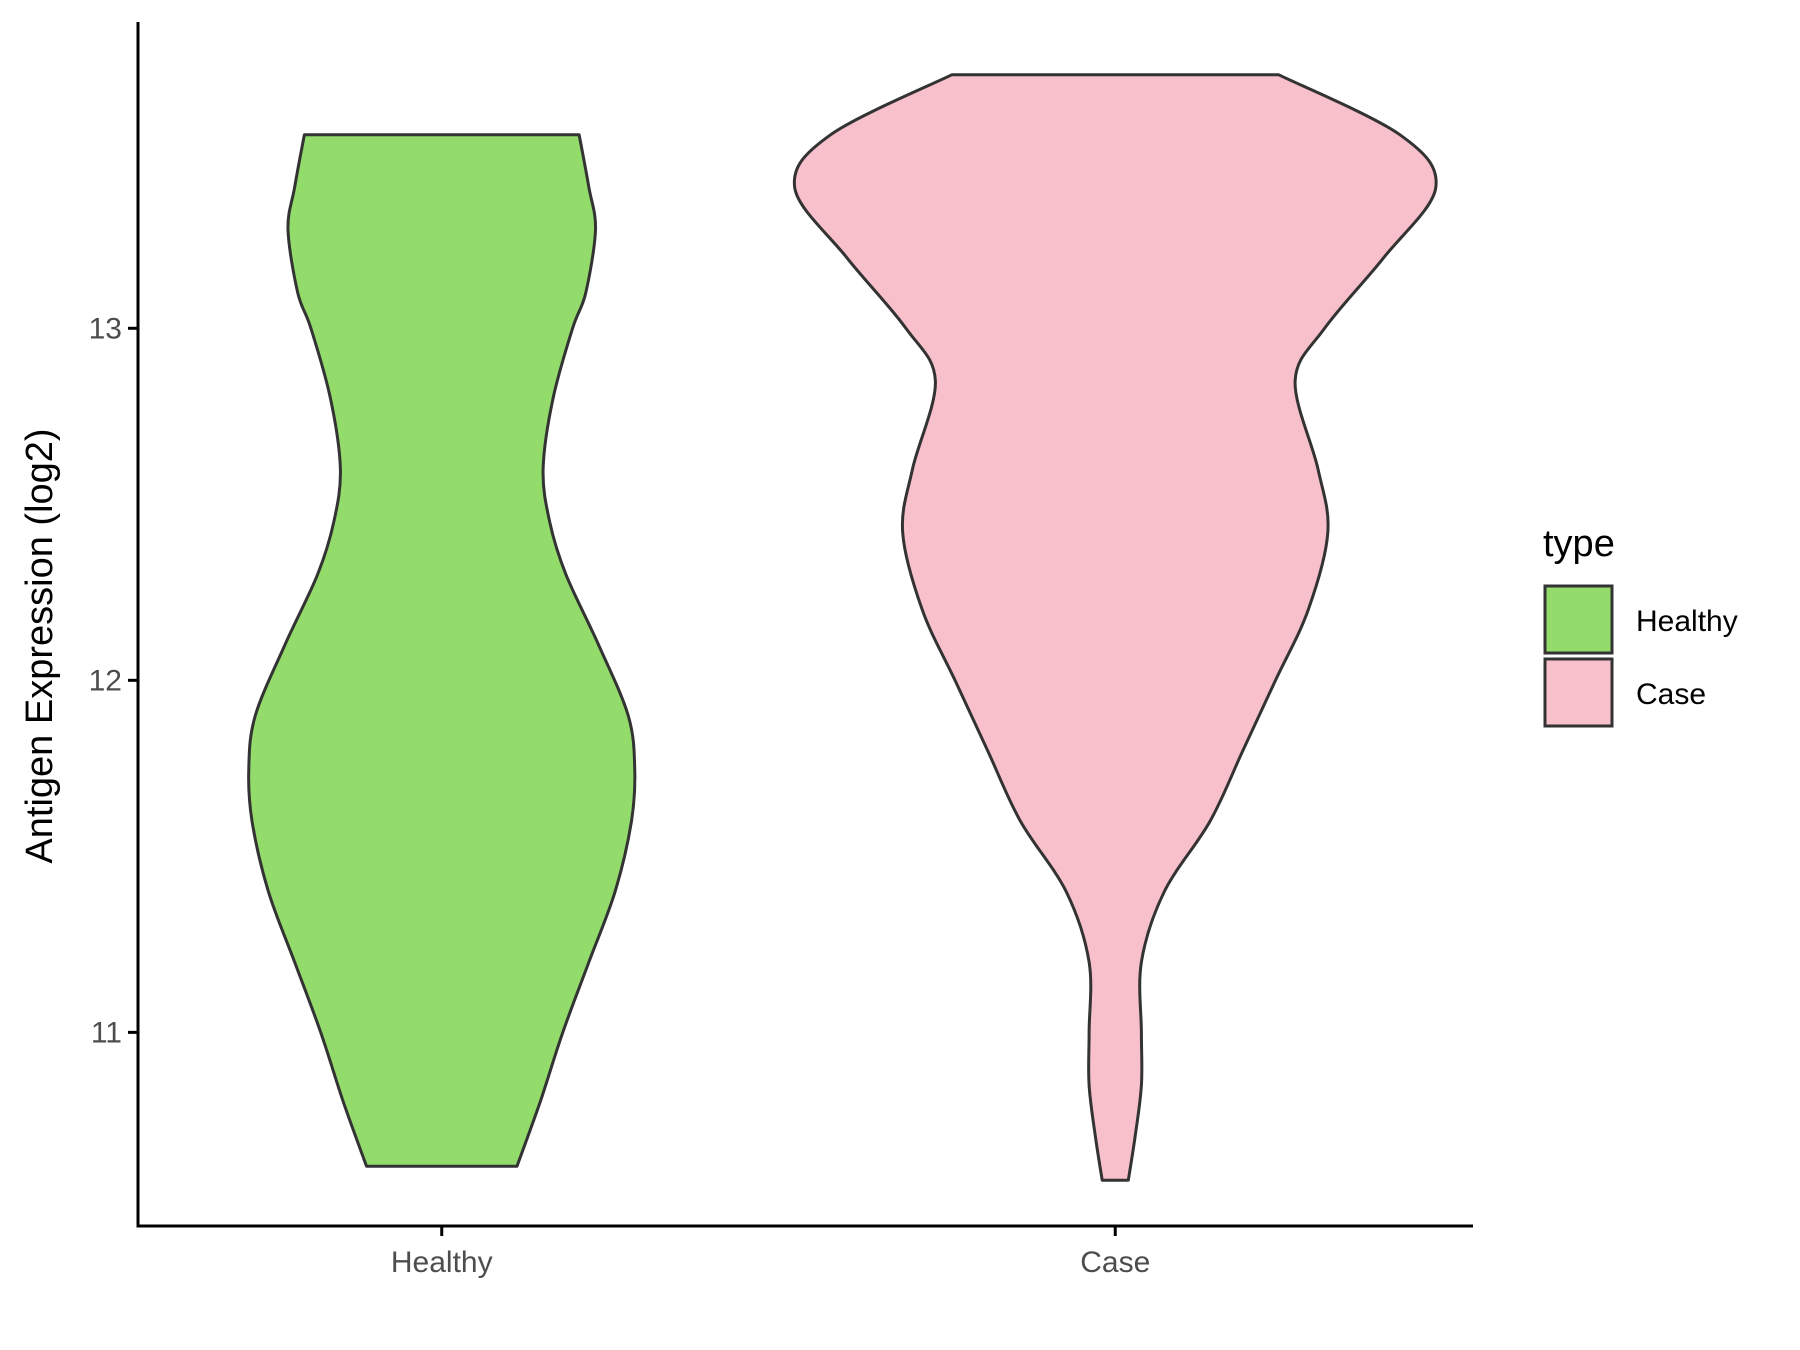  What do you see at coordinates (770, 1252) in the screenshot?
I see `x-ticks: Healthy Case` at bounding box center [770, 1252].